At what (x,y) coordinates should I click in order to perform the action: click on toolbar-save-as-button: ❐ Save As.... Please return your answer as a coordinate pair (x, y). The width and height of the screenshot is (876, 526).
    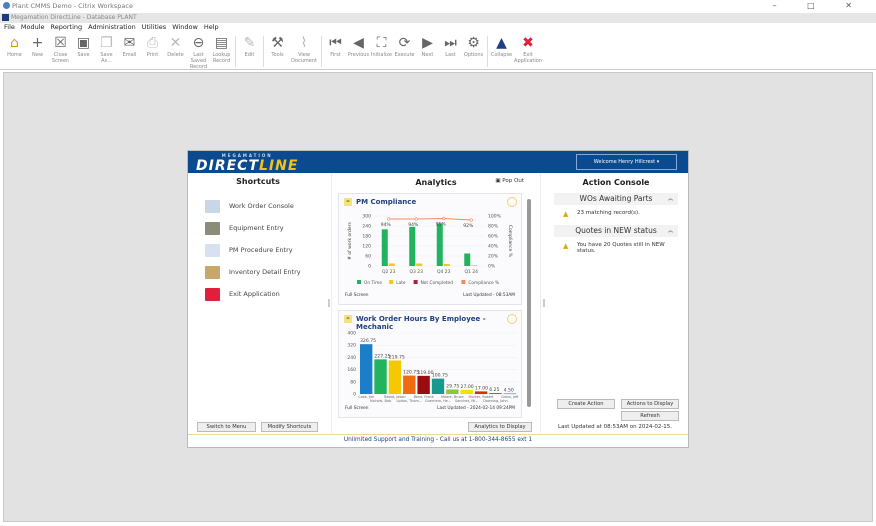
    Looking at the image, I should click on (106, 51).